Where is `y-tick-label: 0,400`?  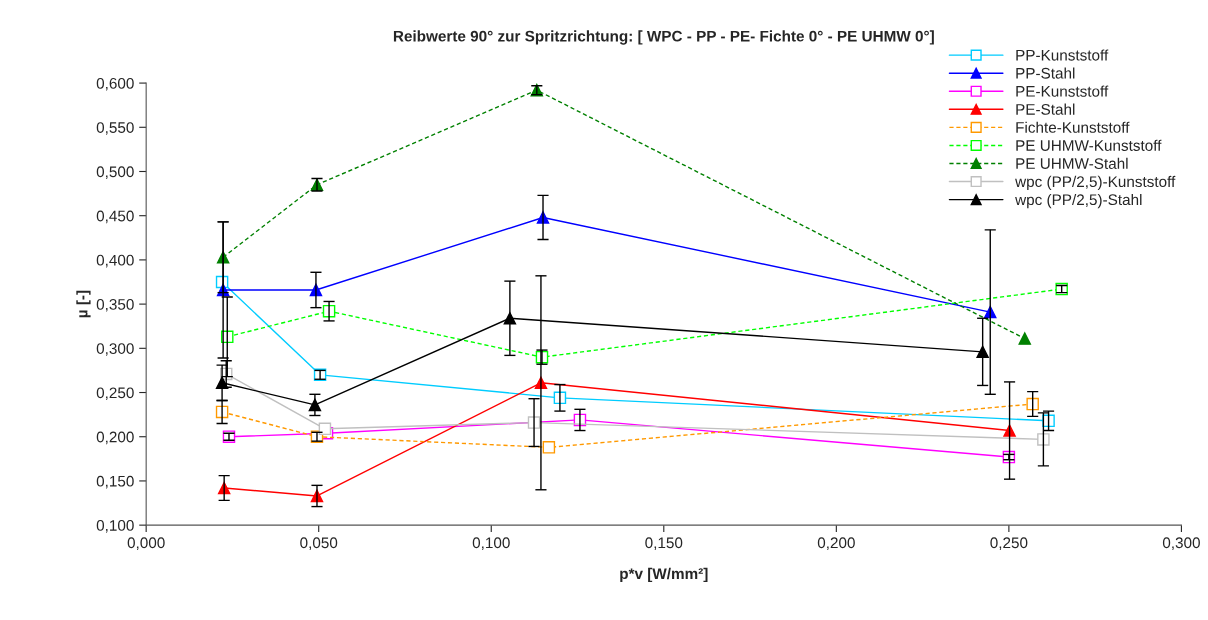 y-tick-label: 0,400 is located at coordinates (115, 261).